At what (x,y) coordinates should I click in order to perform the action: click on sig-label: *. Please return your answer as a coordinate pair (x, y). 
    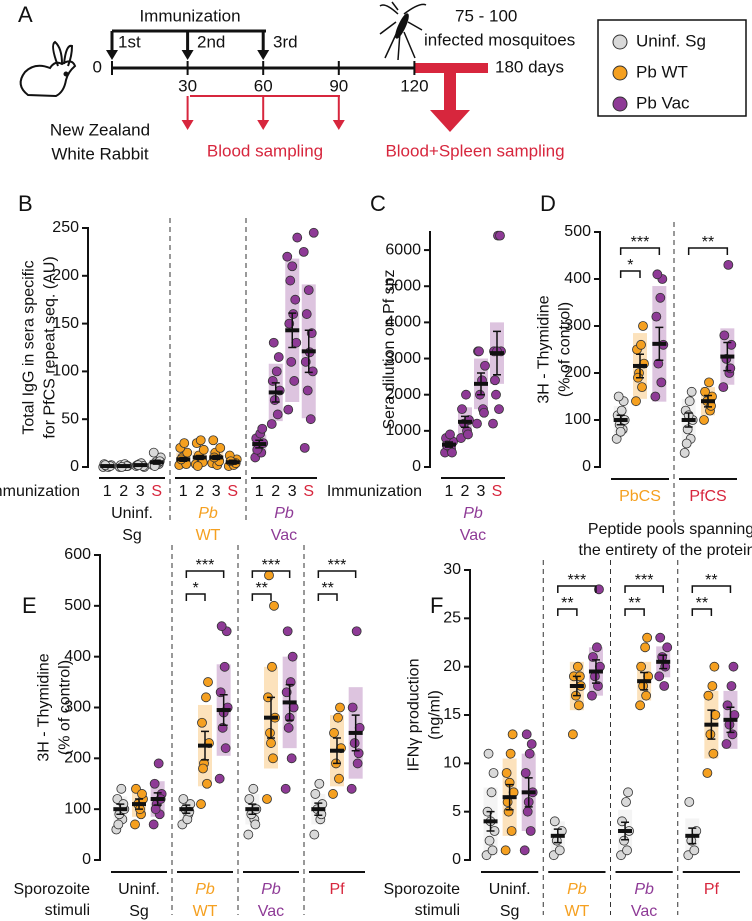
    Looking at the image, I should click on (630, 265).